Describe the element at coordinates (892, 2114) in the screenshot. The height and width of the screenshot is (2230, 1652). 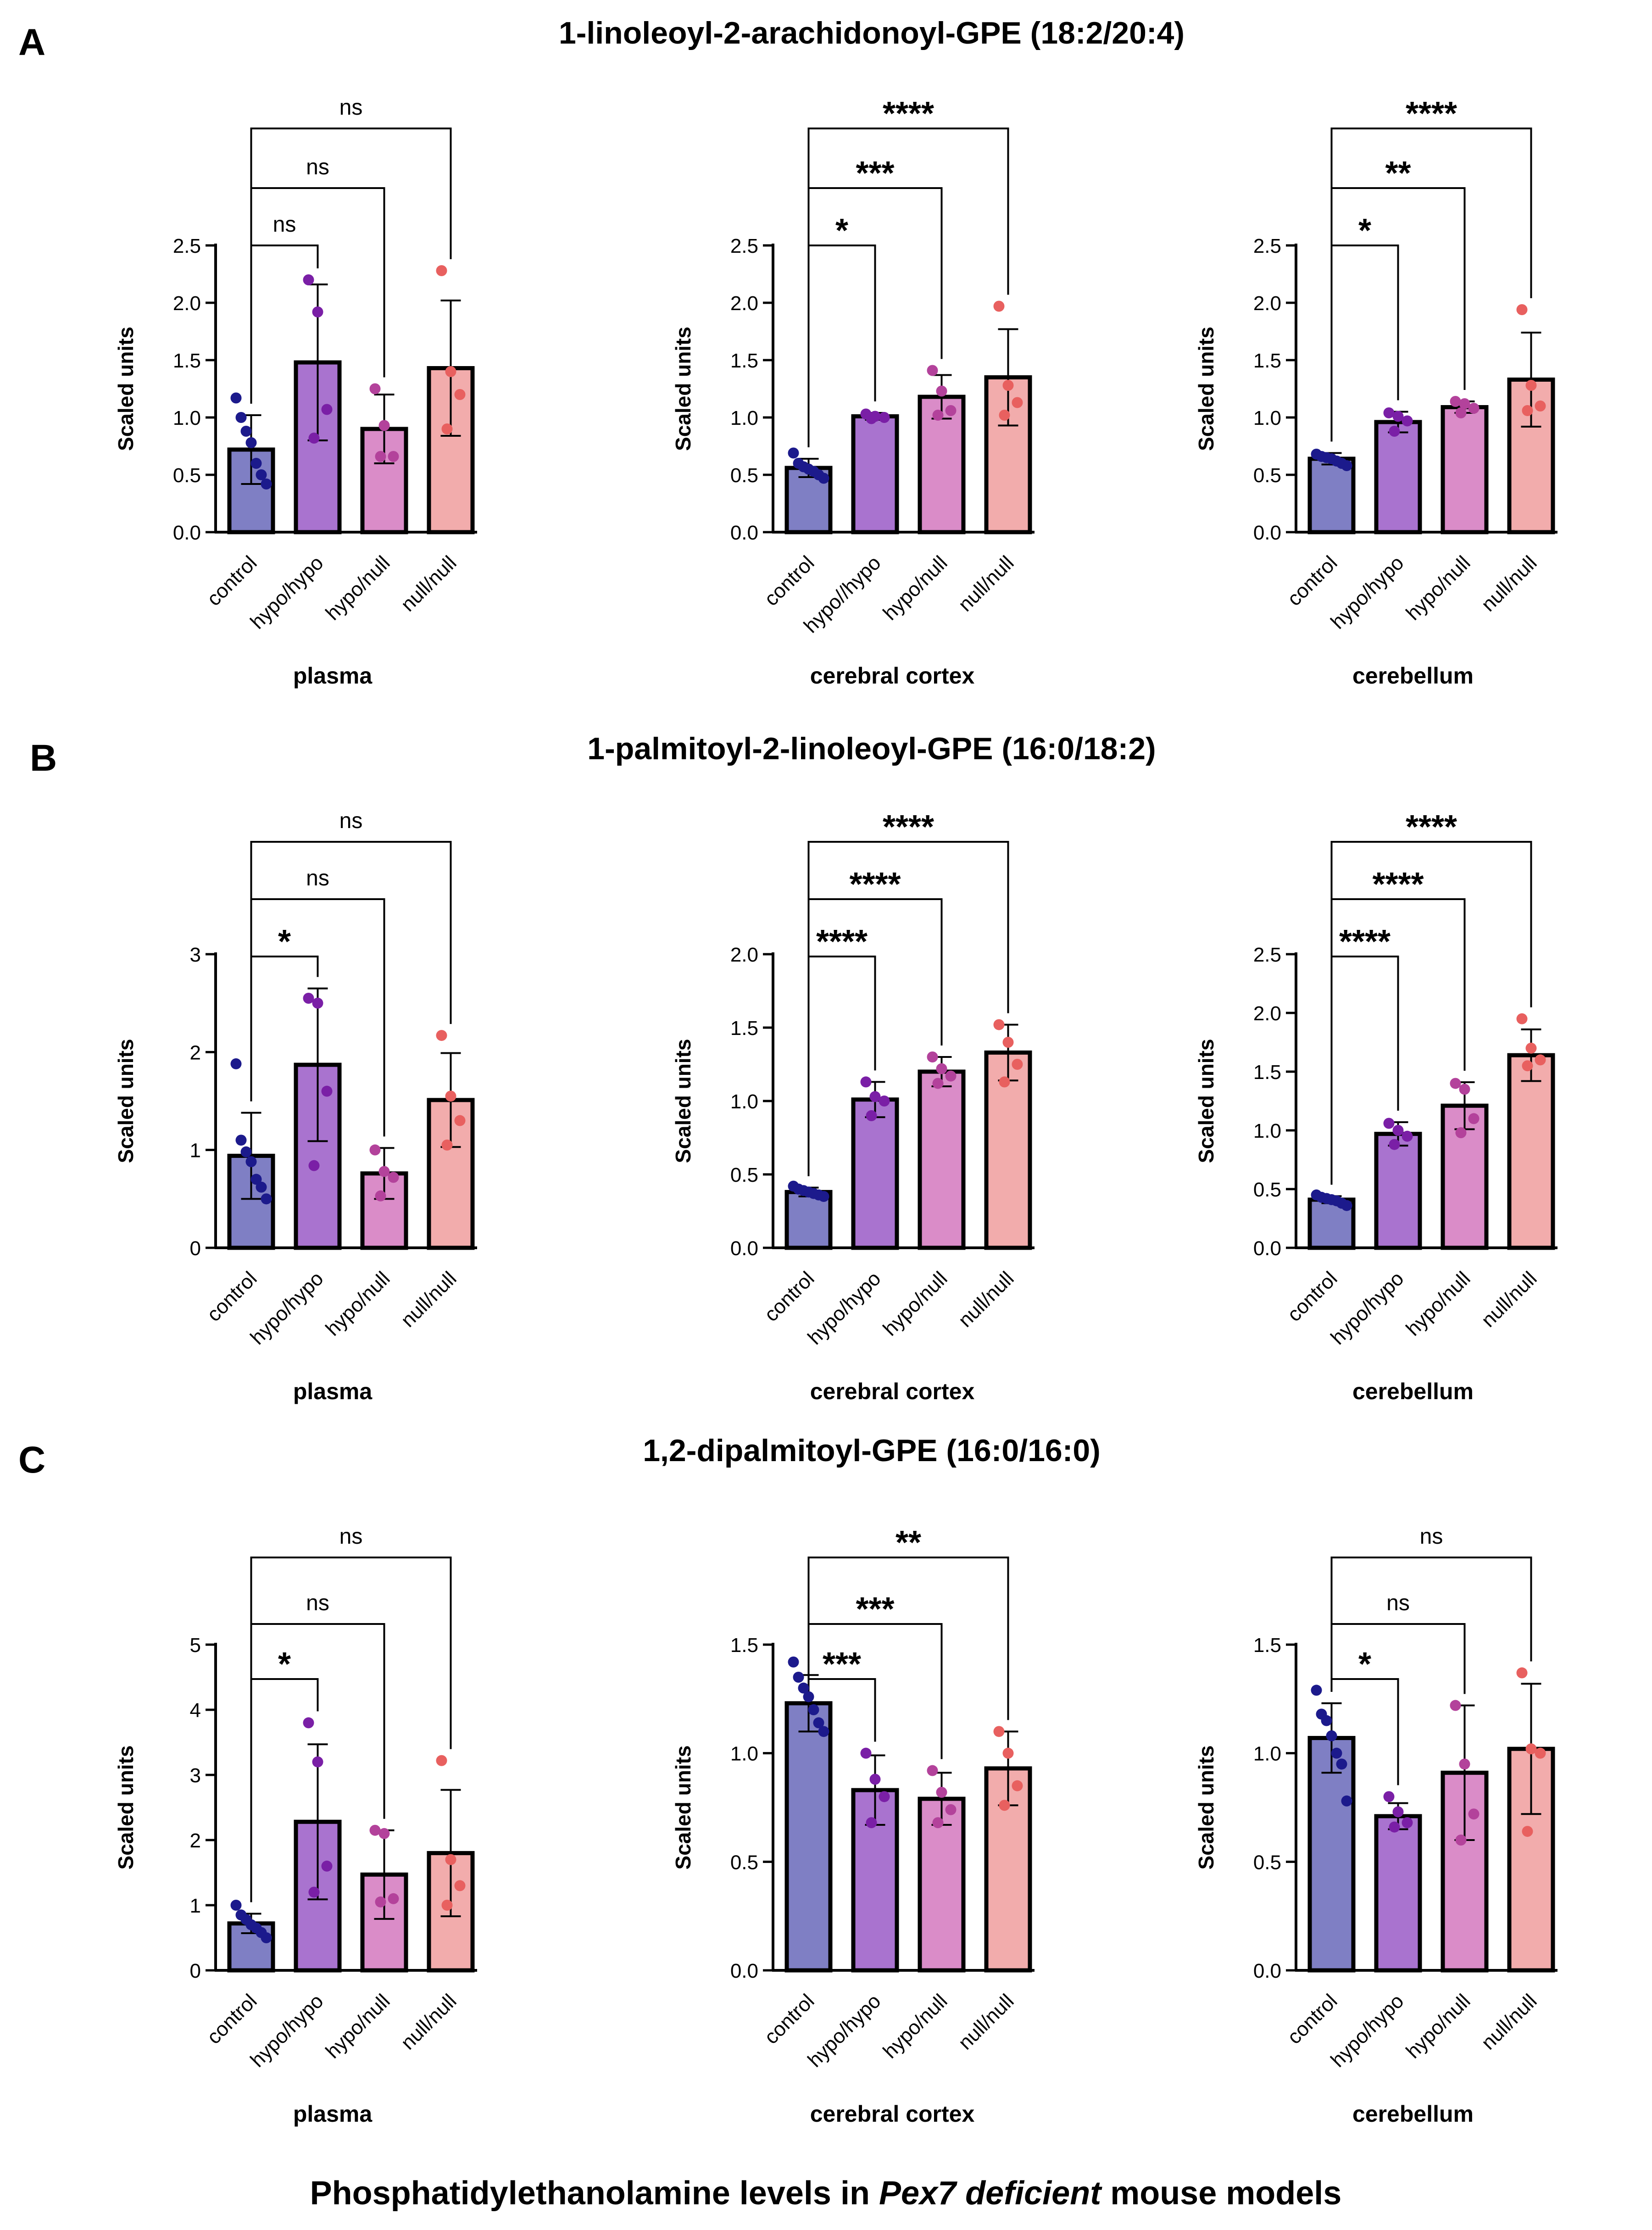
I see `x-axis-label: cerebral cortex` at that location.